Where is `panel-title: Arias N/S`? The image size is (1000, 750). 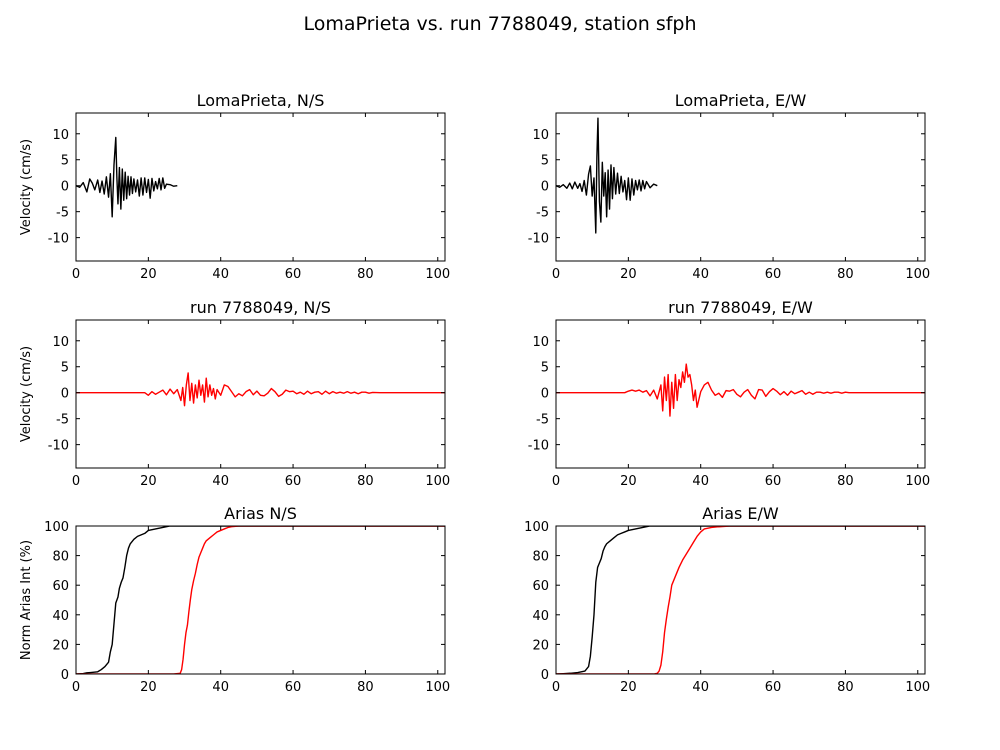
panel-title: Arias N/S is located at coordinates (260, 513).